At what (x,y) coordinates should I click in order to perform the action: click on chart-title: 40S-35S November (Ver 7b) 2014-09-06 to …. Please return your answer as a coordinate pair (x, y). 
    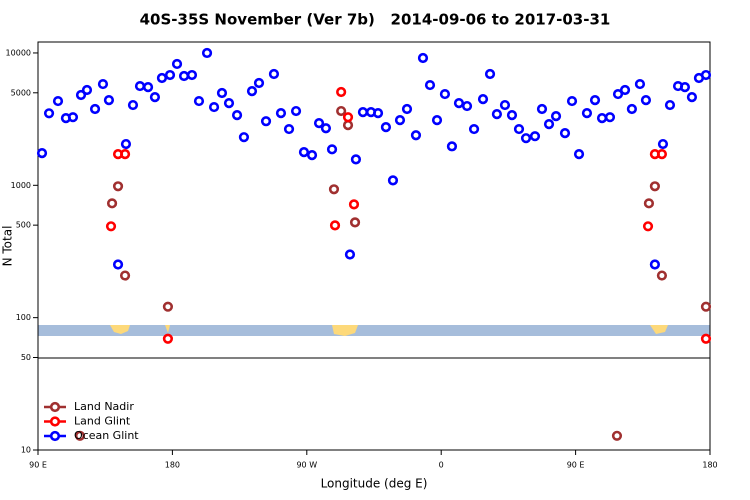
    Looking at the image, I should click on (375, 20).